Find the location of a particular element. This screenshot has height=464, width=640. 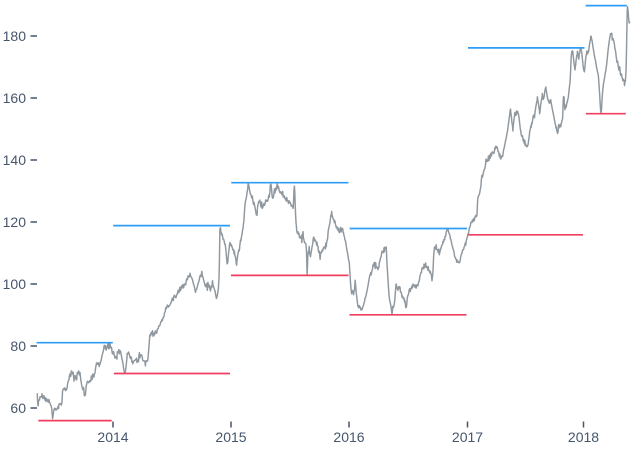

svg-text: 140 is located at coordinates (15, 160).